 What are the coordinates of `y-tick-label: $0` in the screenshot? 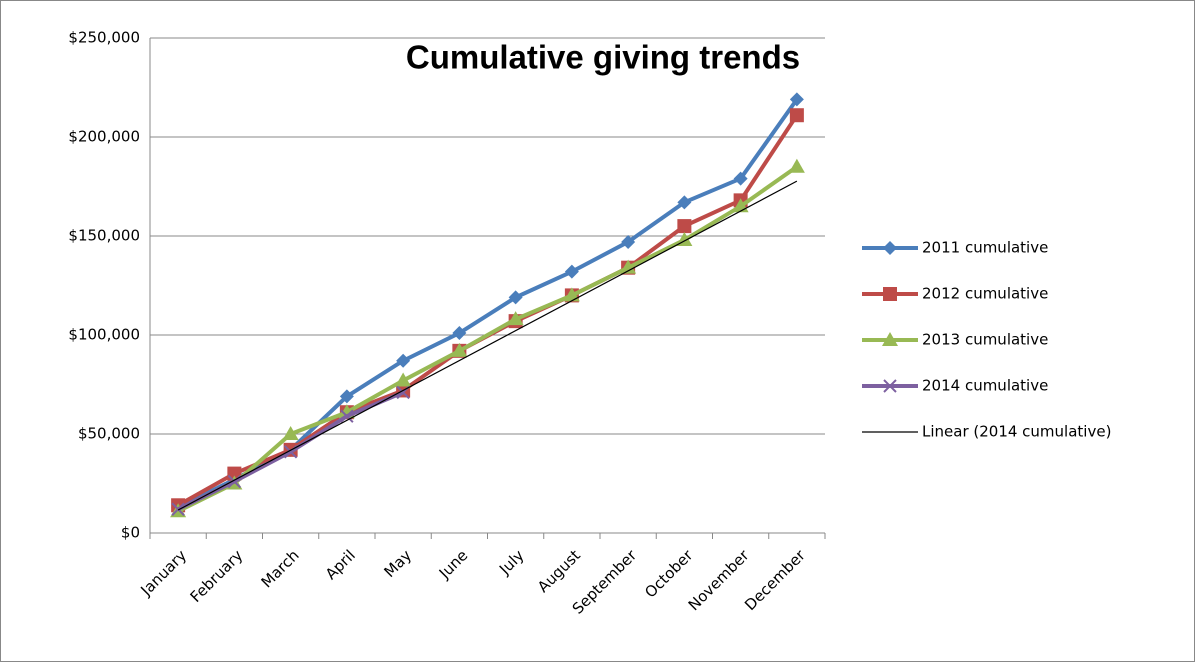 It's located at (130, 533).